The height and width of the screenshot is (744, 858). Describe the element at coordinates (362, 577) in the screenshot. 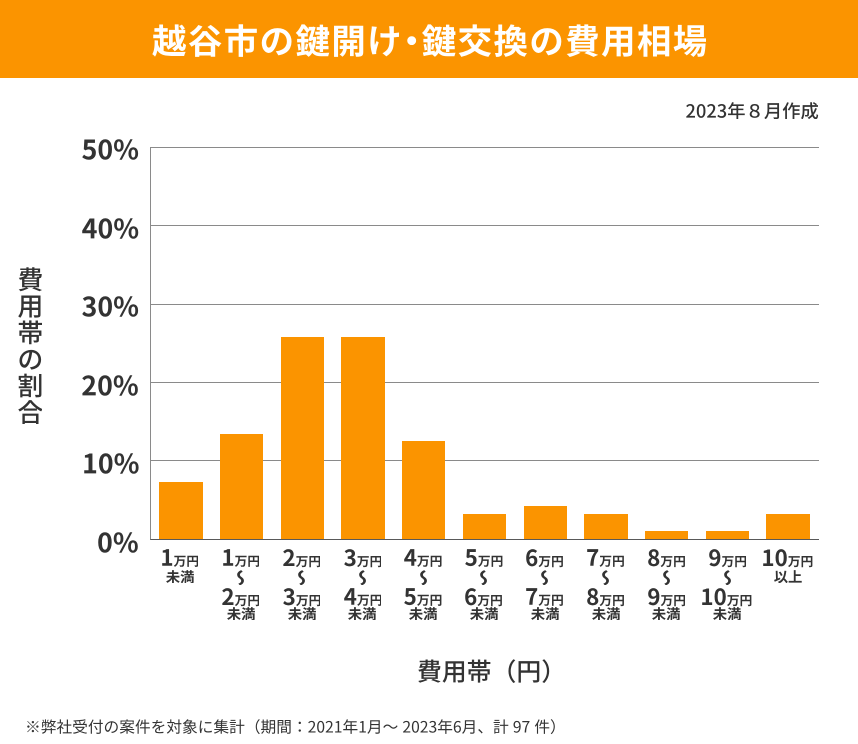

I see `x-tick-3-tilde` at that location.